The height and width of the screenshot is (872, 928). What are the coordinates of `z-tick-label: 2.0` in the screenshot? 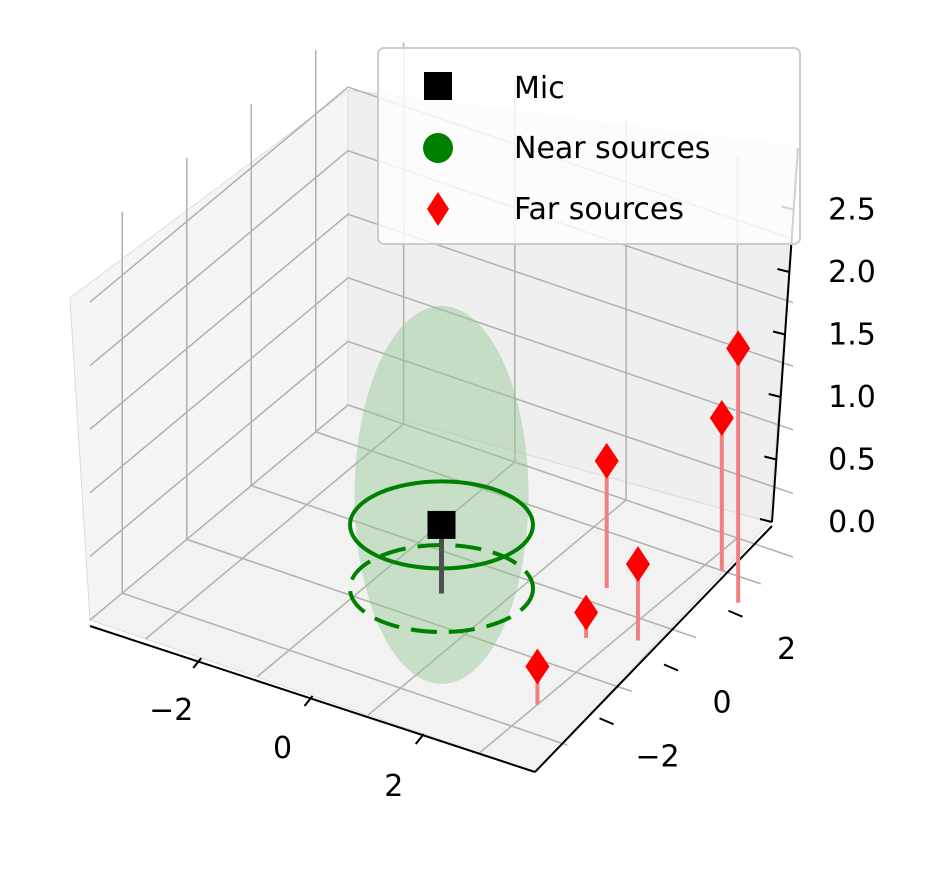 It's located at (852, 272).